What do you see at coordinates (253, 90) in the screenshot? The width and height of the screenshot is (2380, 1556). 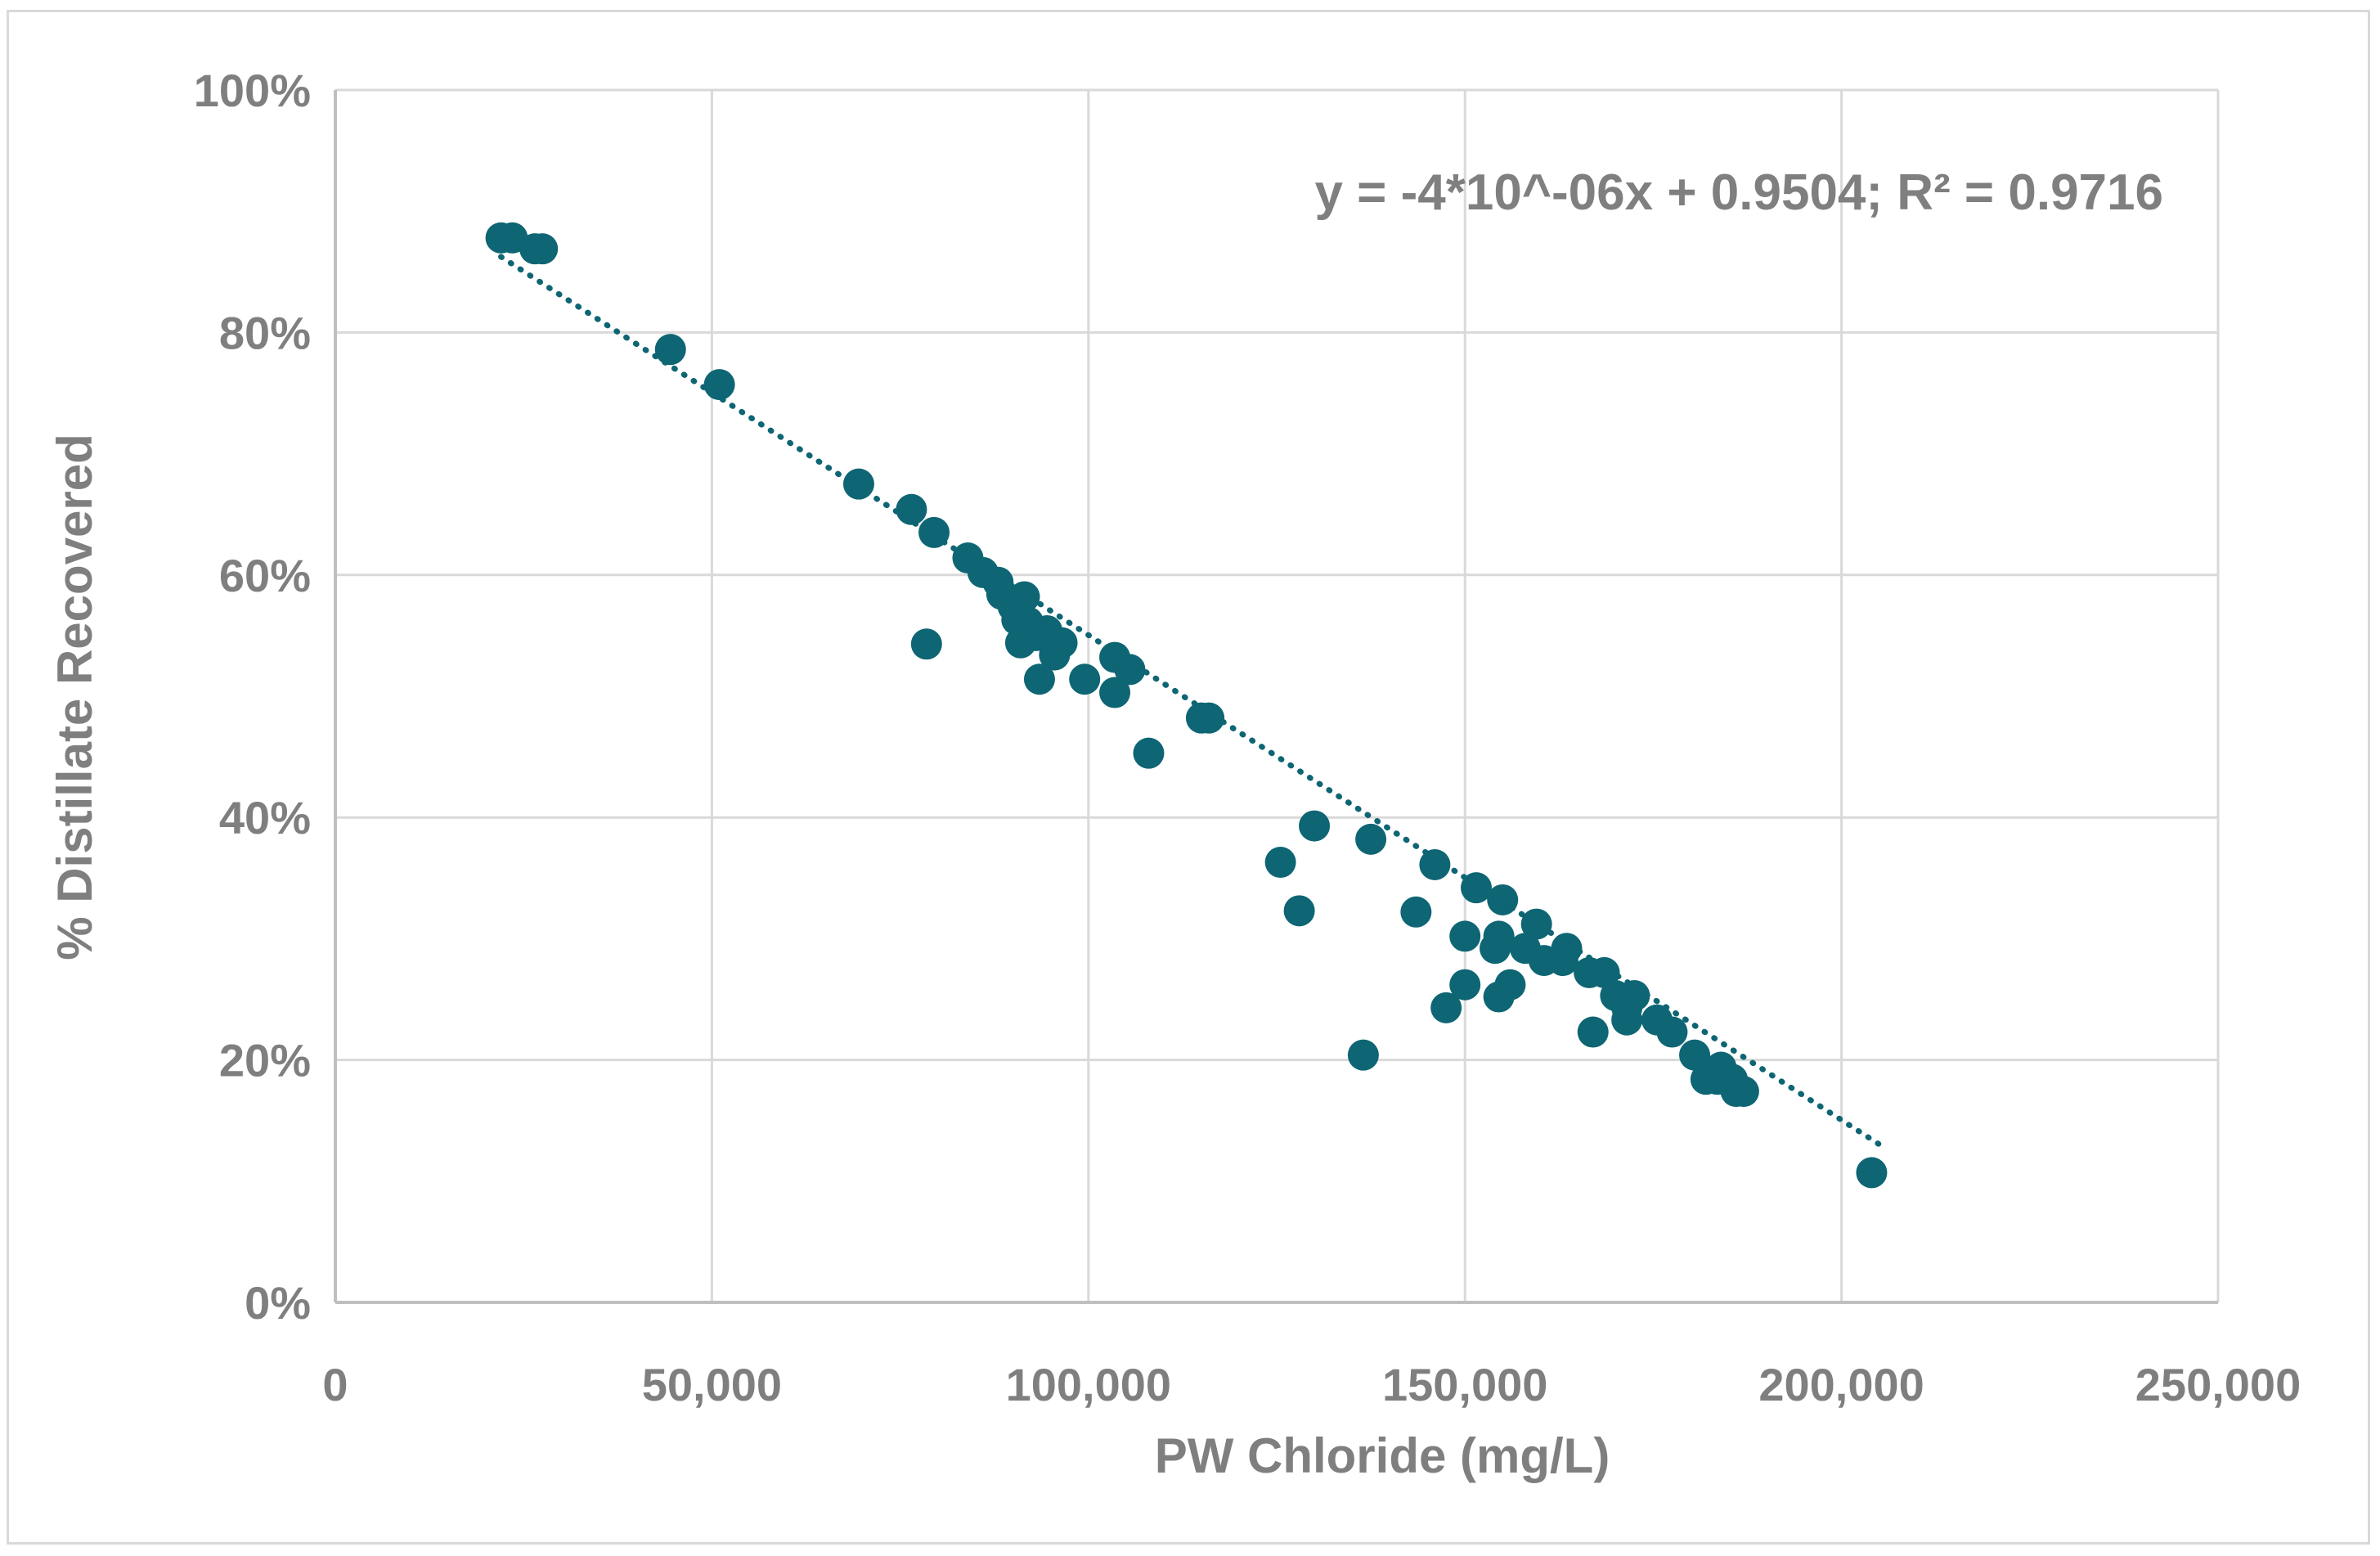 I see `y-tick-label: 100%` at bounding box center [253, 90].